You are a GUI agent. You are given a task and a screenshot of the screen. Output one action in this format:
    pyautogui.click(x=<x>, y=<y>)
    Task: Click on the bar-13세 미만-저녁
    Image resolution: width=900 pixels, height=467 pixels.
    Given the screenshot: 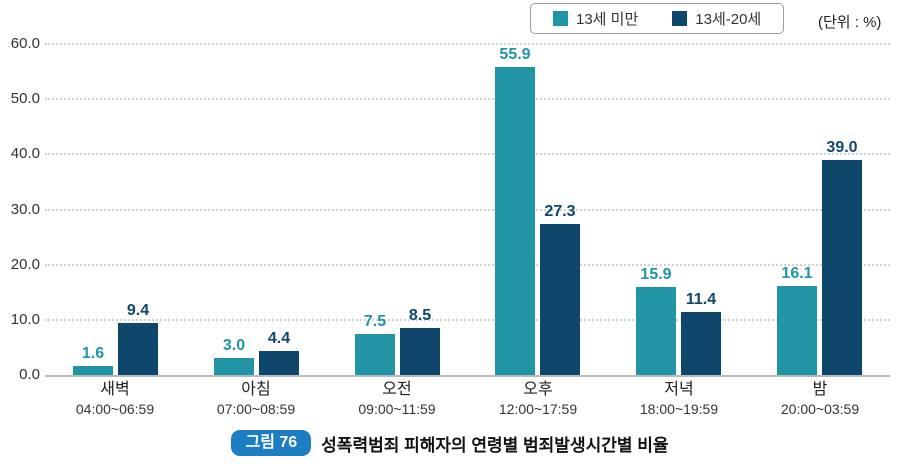 What is the action you would take?
    pyautogui.click(x=656, y=331)
    